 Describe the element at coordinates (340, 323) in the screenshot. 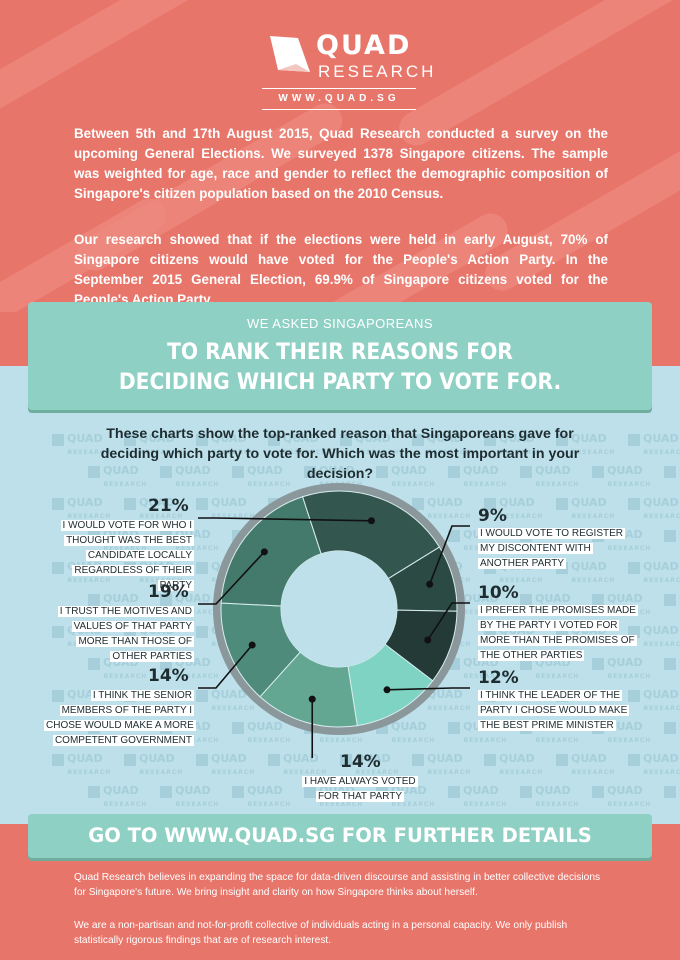

I see `banner-subtitle: WE ASKED SINGAPOREANS` at that location.